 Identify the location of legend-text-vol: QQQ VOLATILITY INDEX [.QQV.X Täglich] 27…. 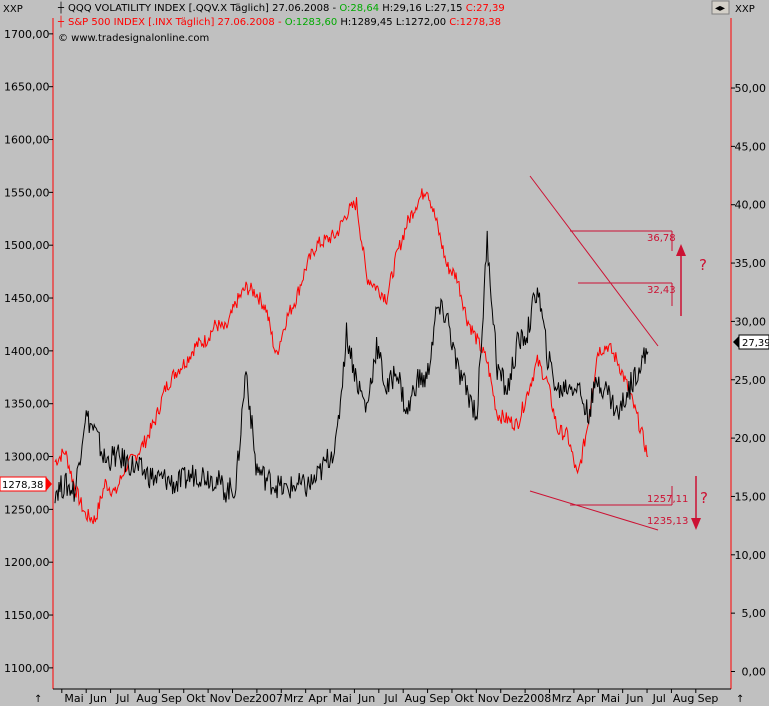
(286, 8).